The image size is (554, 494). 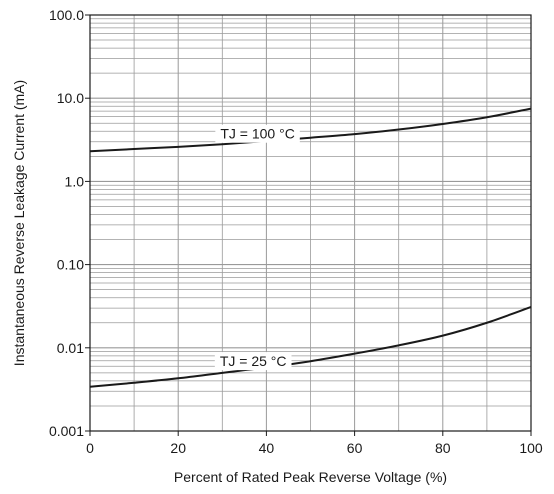 What do you see at coordinates (314, 443) in the screenshot?
I see `x-axis-ticks: 0 20 40 60 80 100` at bounding box center [314, 443].